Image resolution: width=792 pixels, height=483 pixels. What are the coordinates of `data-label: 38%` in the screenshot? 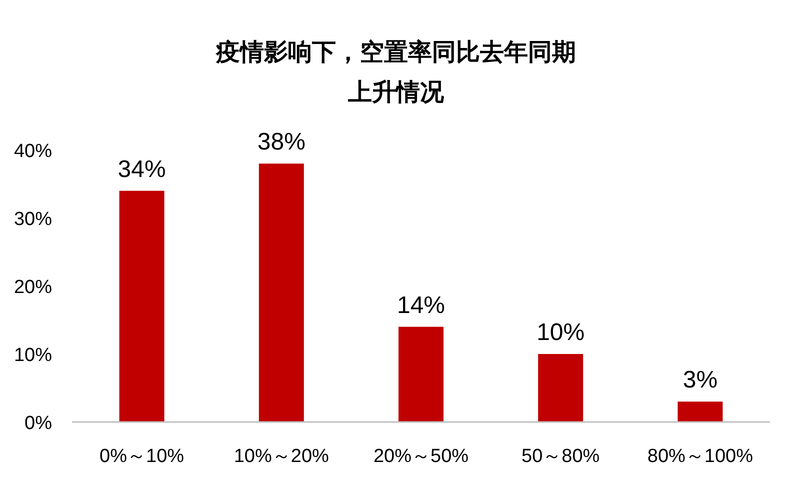 It's located at (281, 142).